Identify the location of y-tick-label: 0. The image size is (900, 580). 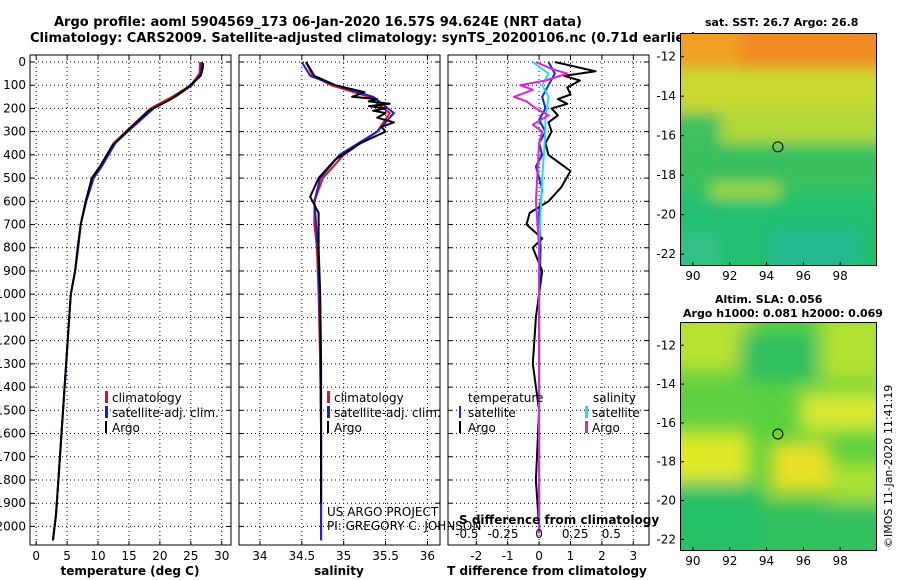
(22, 62).